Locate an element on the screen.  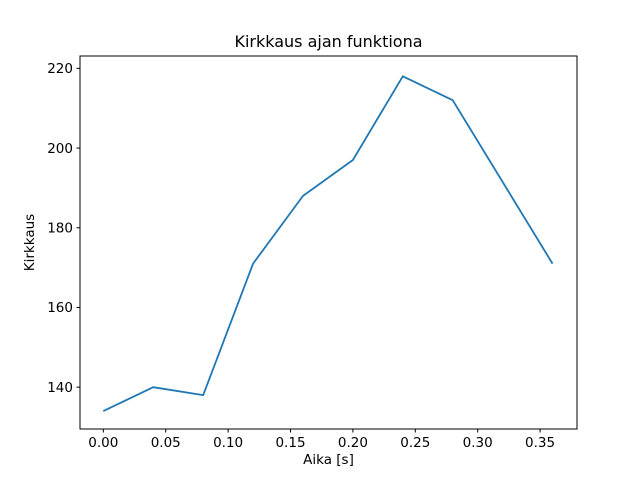
x-tick-label: 0.15 is located at coordinates (290, 443).